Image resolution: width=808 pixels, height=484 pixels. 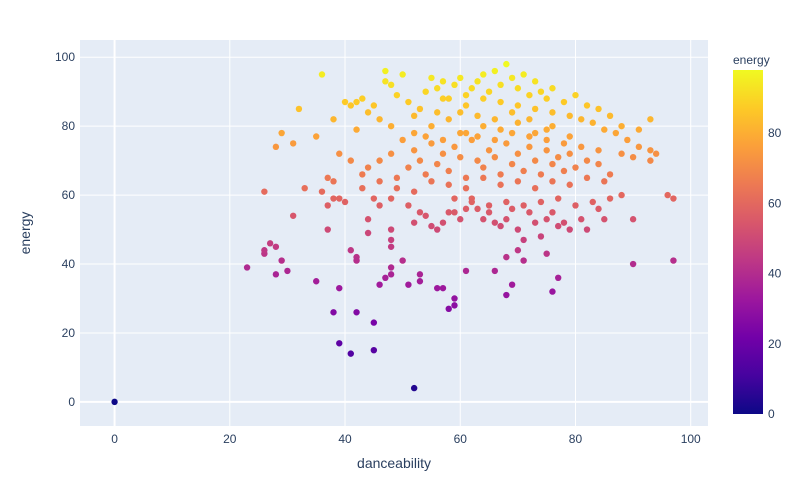 I want to click on x-tick-label: 40, so click(x=345, y=439).